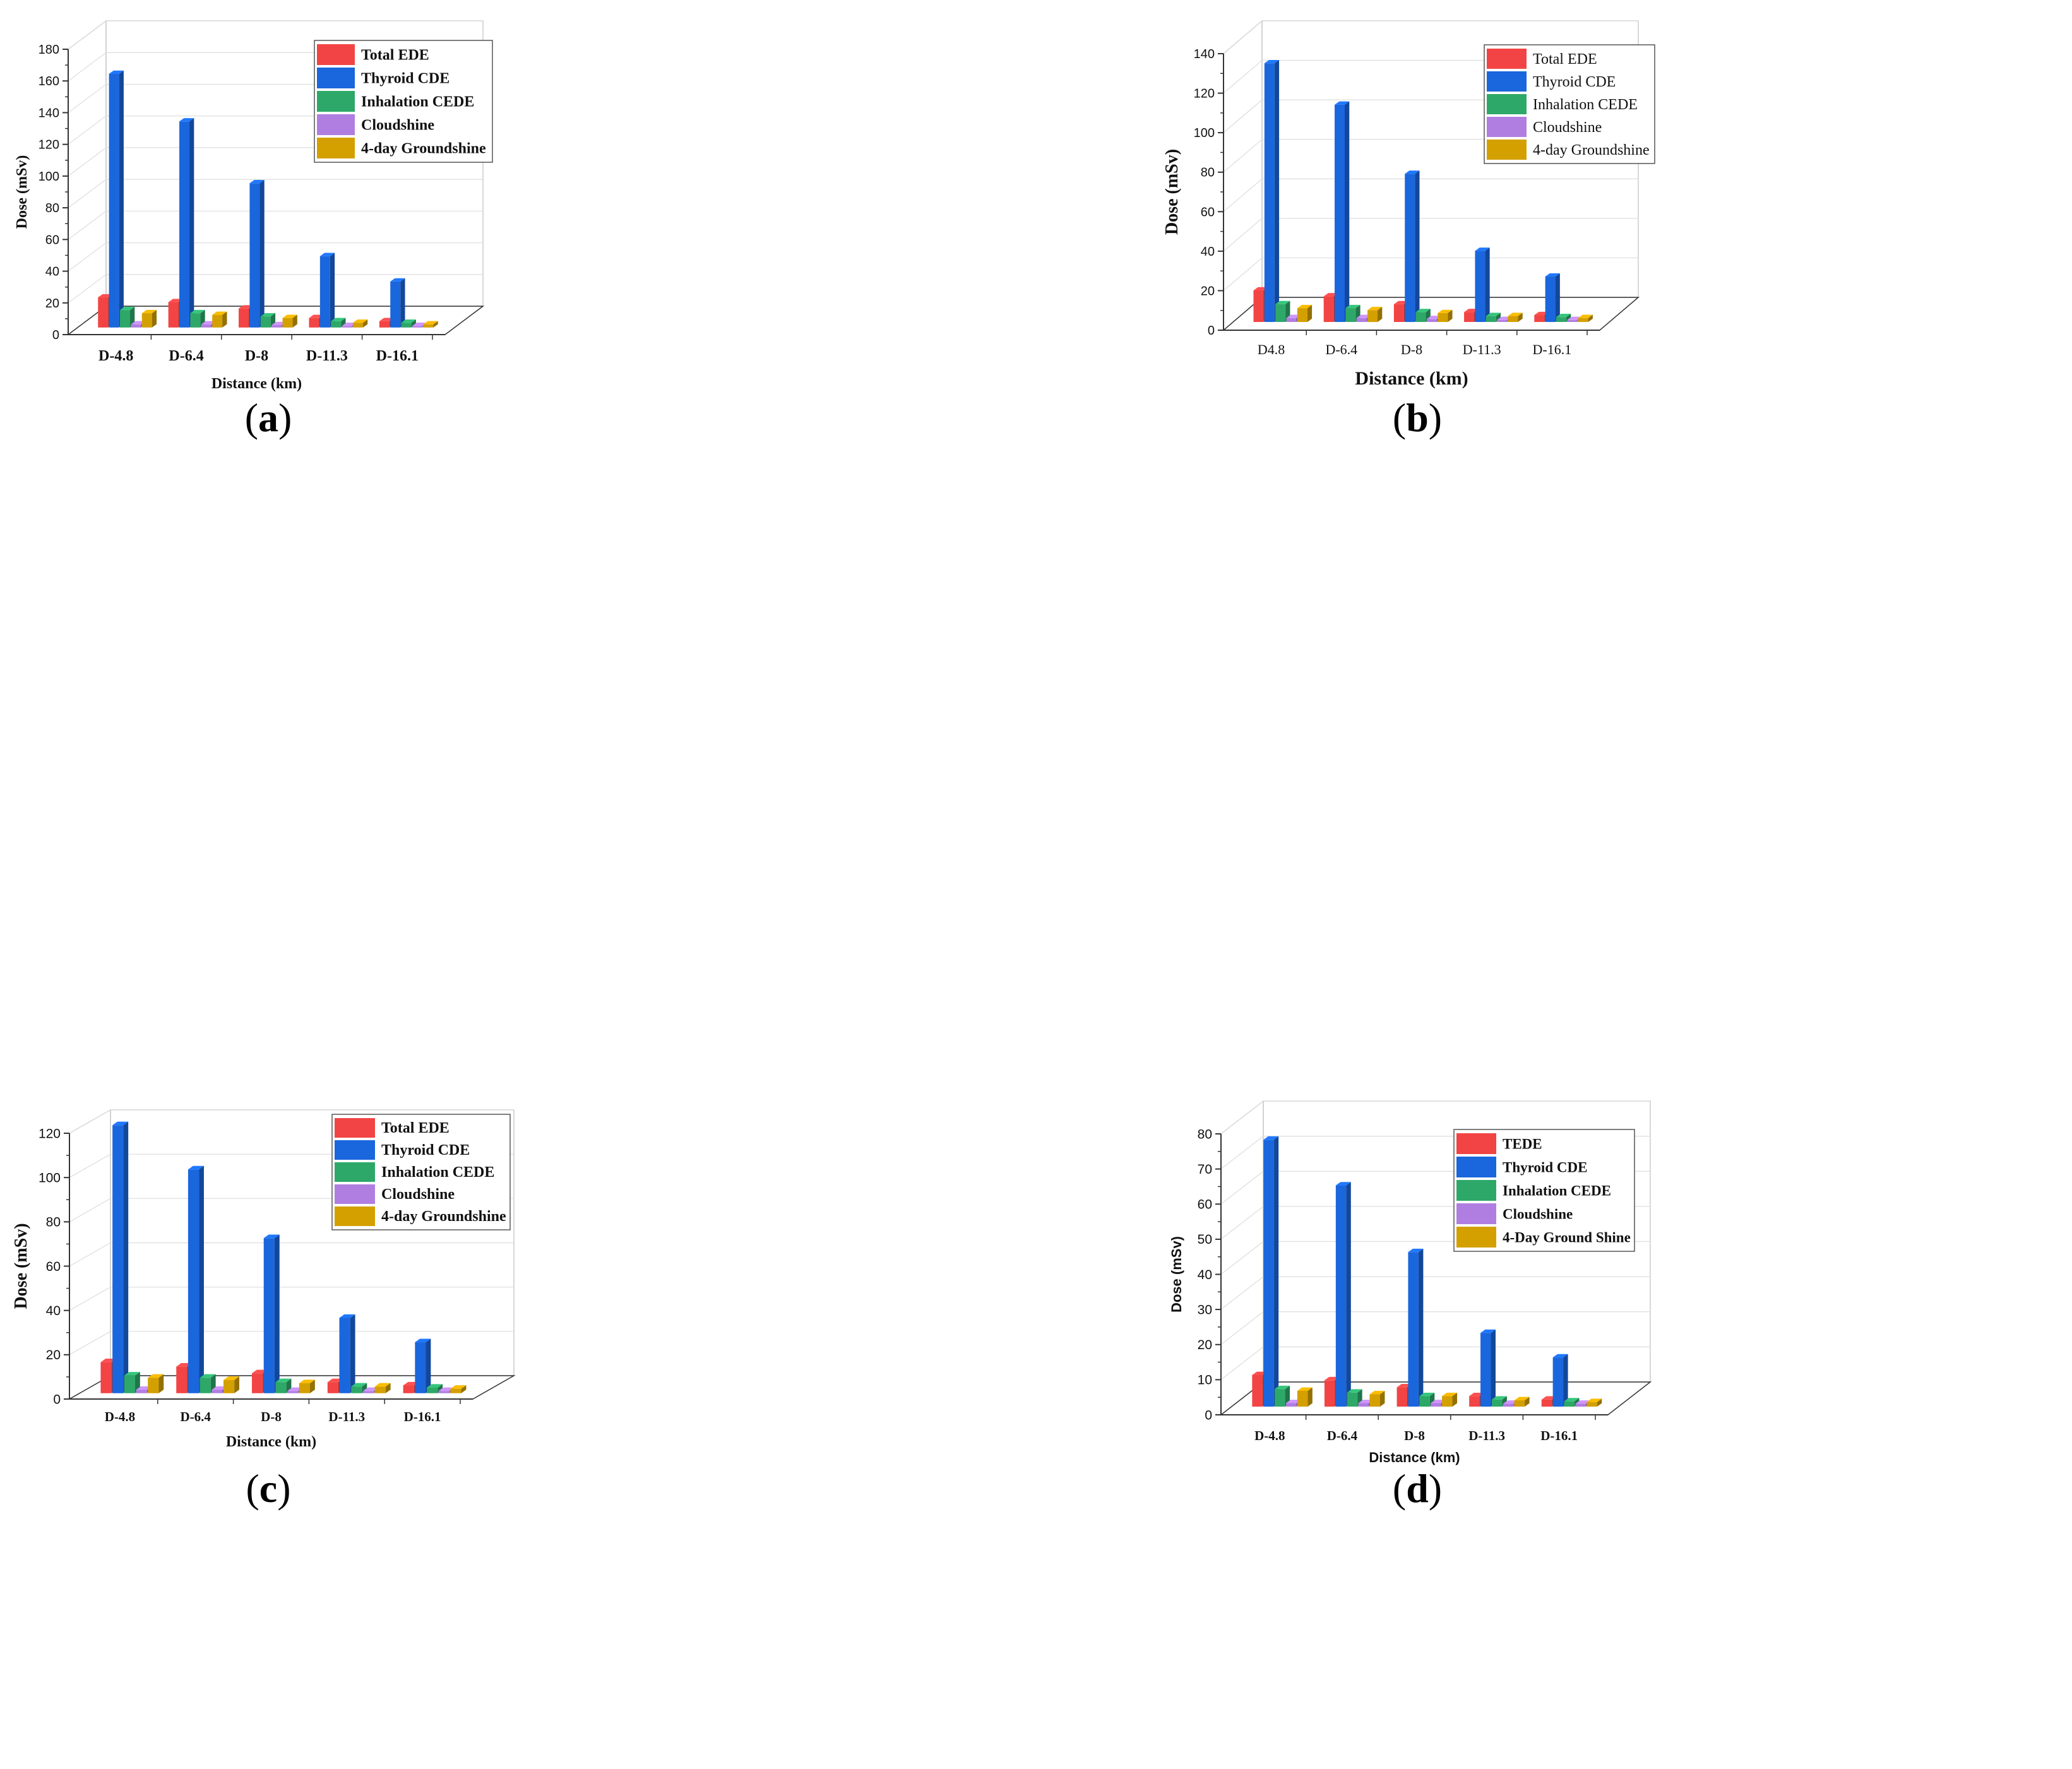 The image size is (2072, 1769). Describe the element at coordinates (1418, 1489) in the screenshot. I see `panel-caption: (d)` at that location.